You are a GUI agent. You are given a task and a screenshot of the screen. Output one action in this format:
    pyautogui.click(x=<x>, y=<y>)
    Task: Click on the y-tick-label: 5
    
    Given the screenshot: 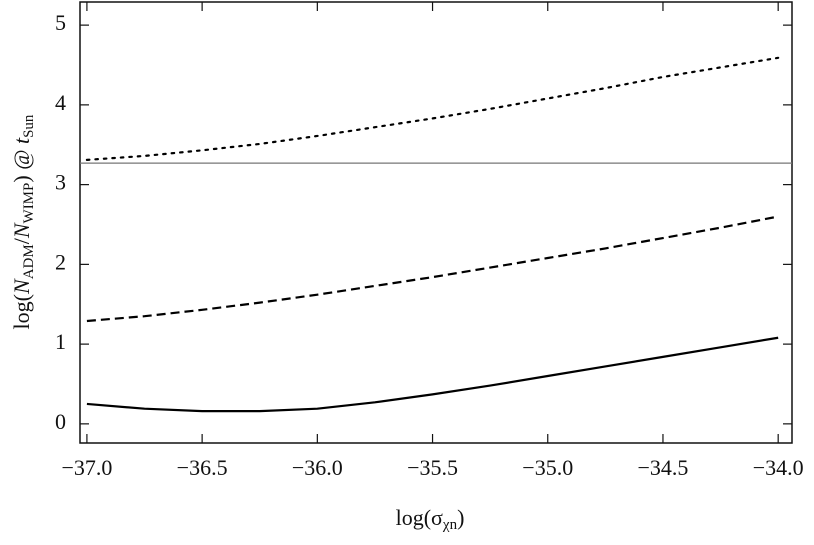 What is the action you would take?
    pyautogui.click(x=60, y=22)
    